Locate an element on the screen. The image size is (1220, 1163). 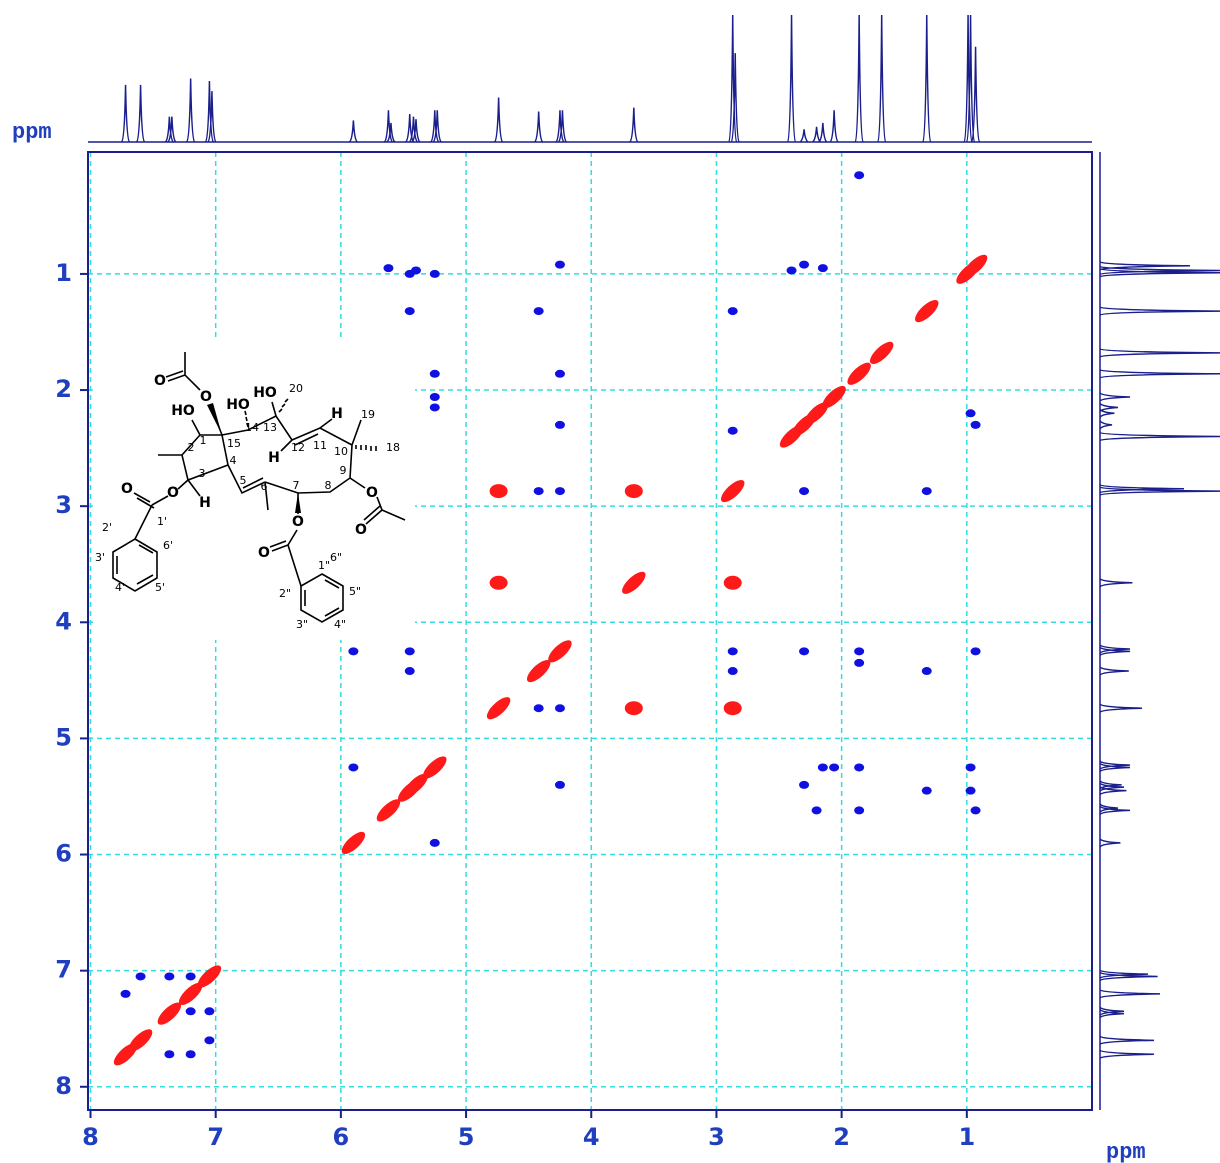
atom-number: 14 is located at coordinates (252, 427).